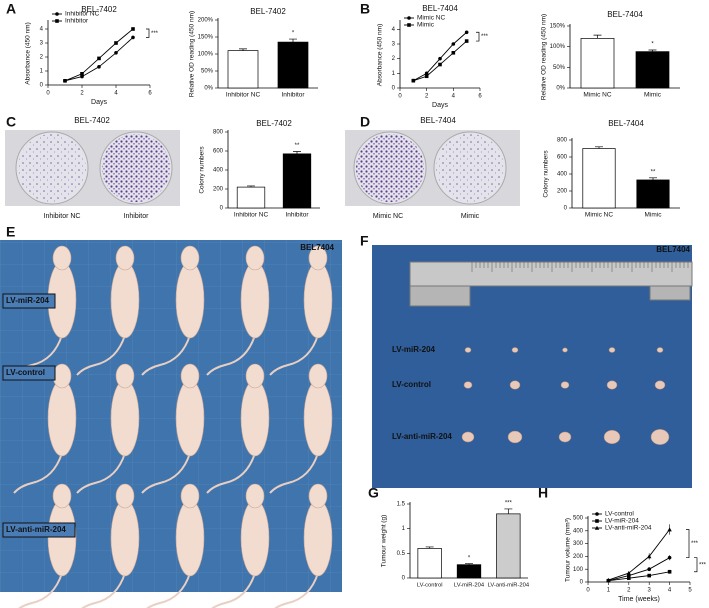  Describe the element at coordinates (599, 215) in the screenshot. I see `x-tick-label: Mimic NC` at that location.